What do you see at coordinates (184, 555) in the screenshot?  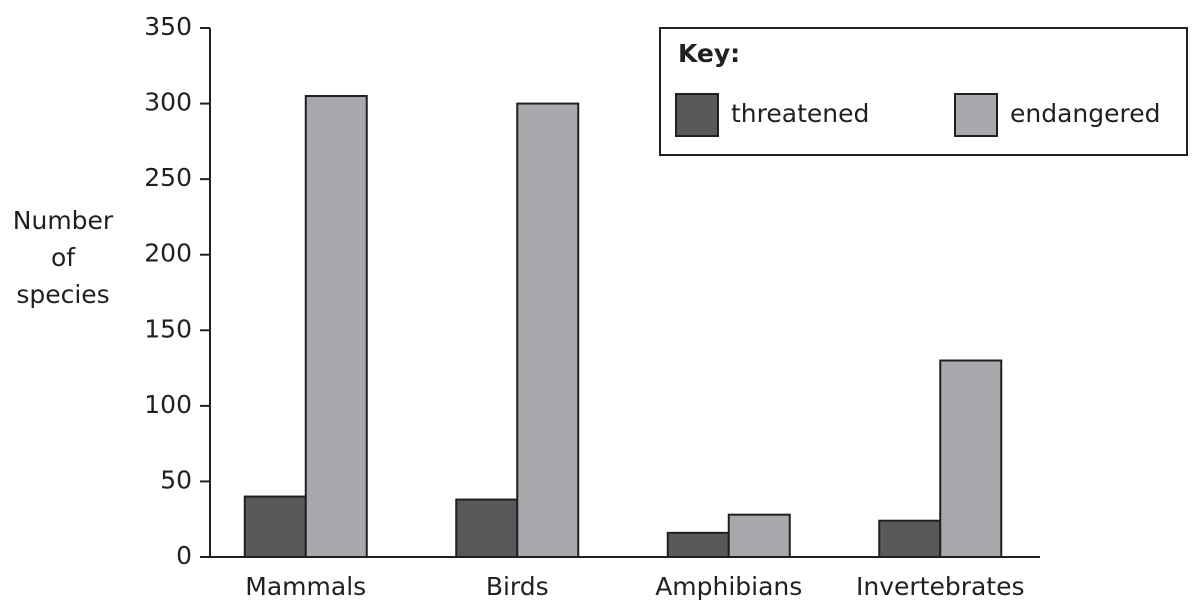 I see `y-tick-label: 0` at bounding box center [184, 555].